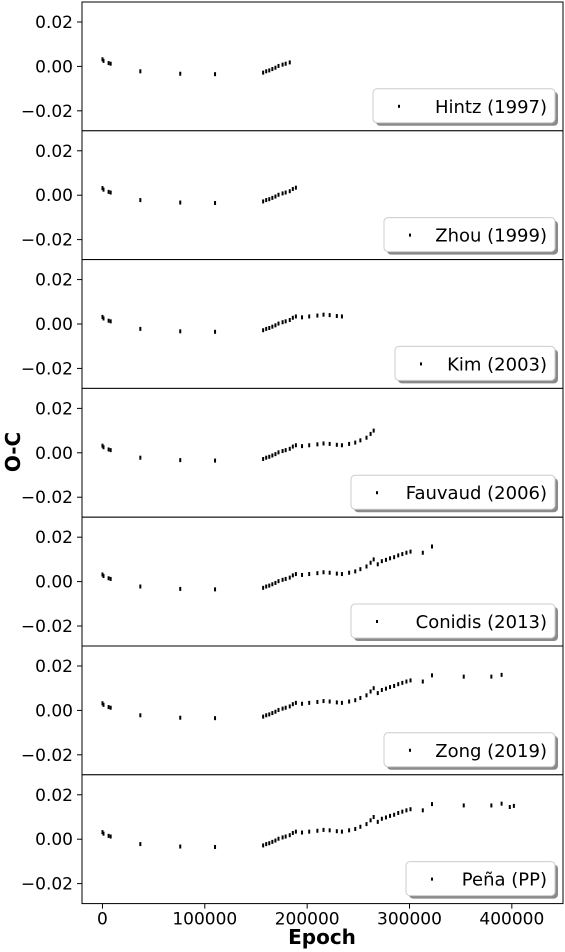 This screenshot has width=565, height=952. I want to click on legend-label: Peña (PP), so click(504, 880).